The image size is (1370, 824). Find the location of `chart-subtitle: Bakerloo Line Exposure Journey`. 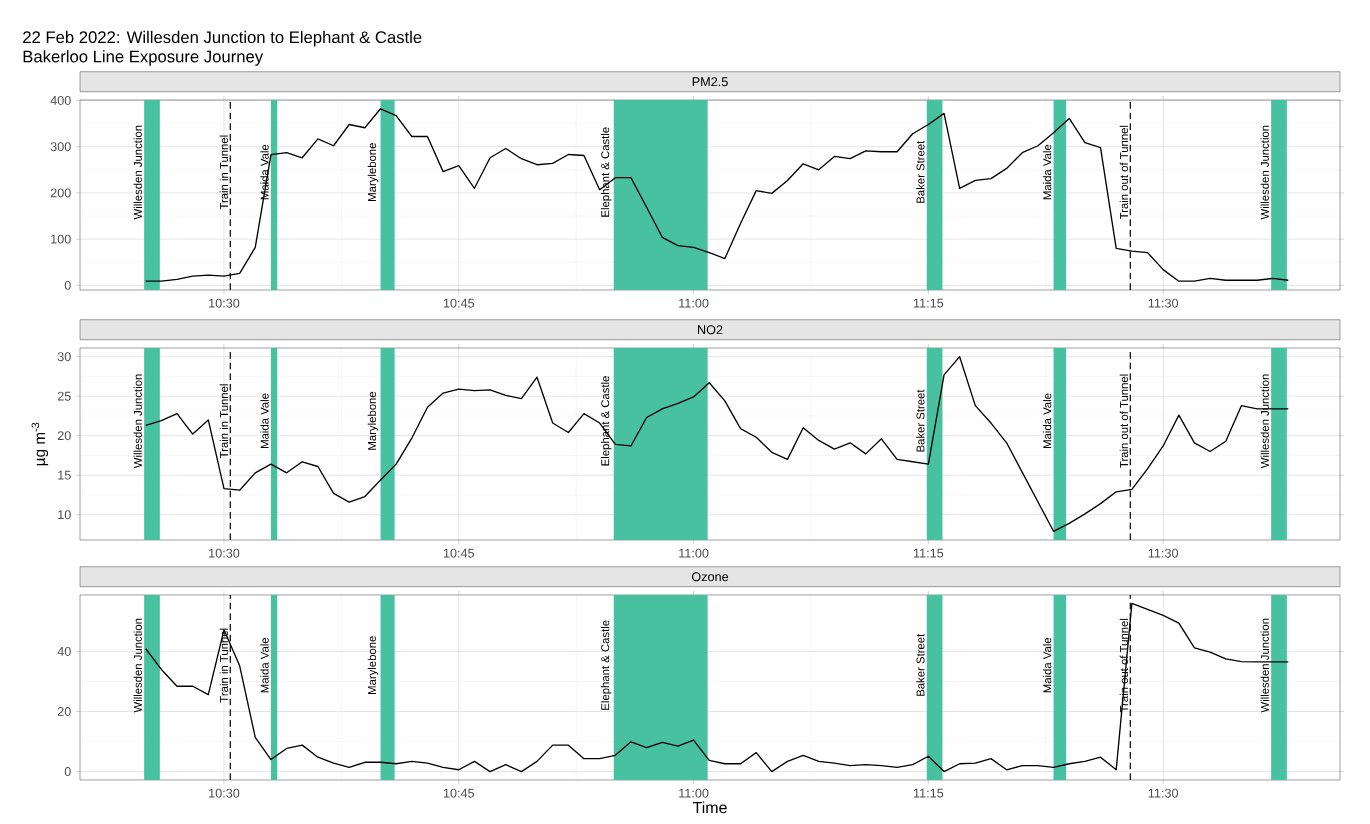

chart-subtitle: Bakerloo Line Exposure Journey is located at coordinates (143, 58).